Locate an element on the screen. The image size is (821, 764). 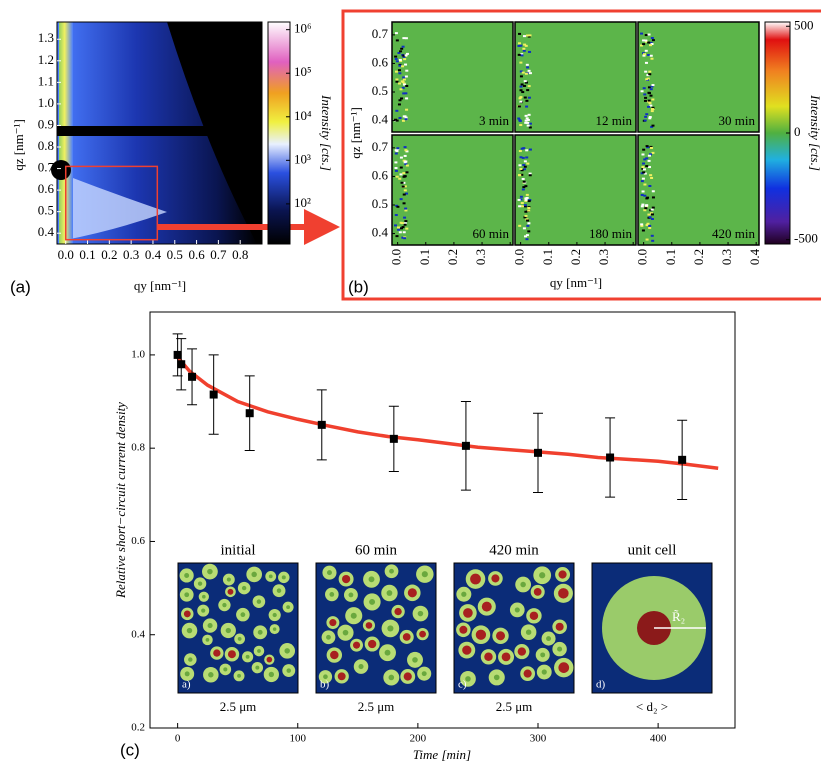
colorbar-tick-label: -500 is located at coordinates (806, 238).